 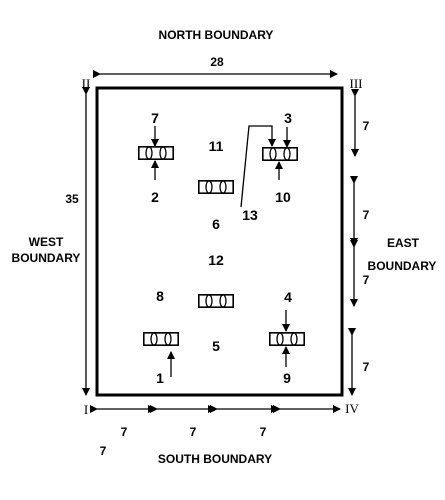 What do you see at coordinates (103, 451) in the screenshot?
I see `bottom-dim-value-extra: 7` at bounding box center [103, 451].